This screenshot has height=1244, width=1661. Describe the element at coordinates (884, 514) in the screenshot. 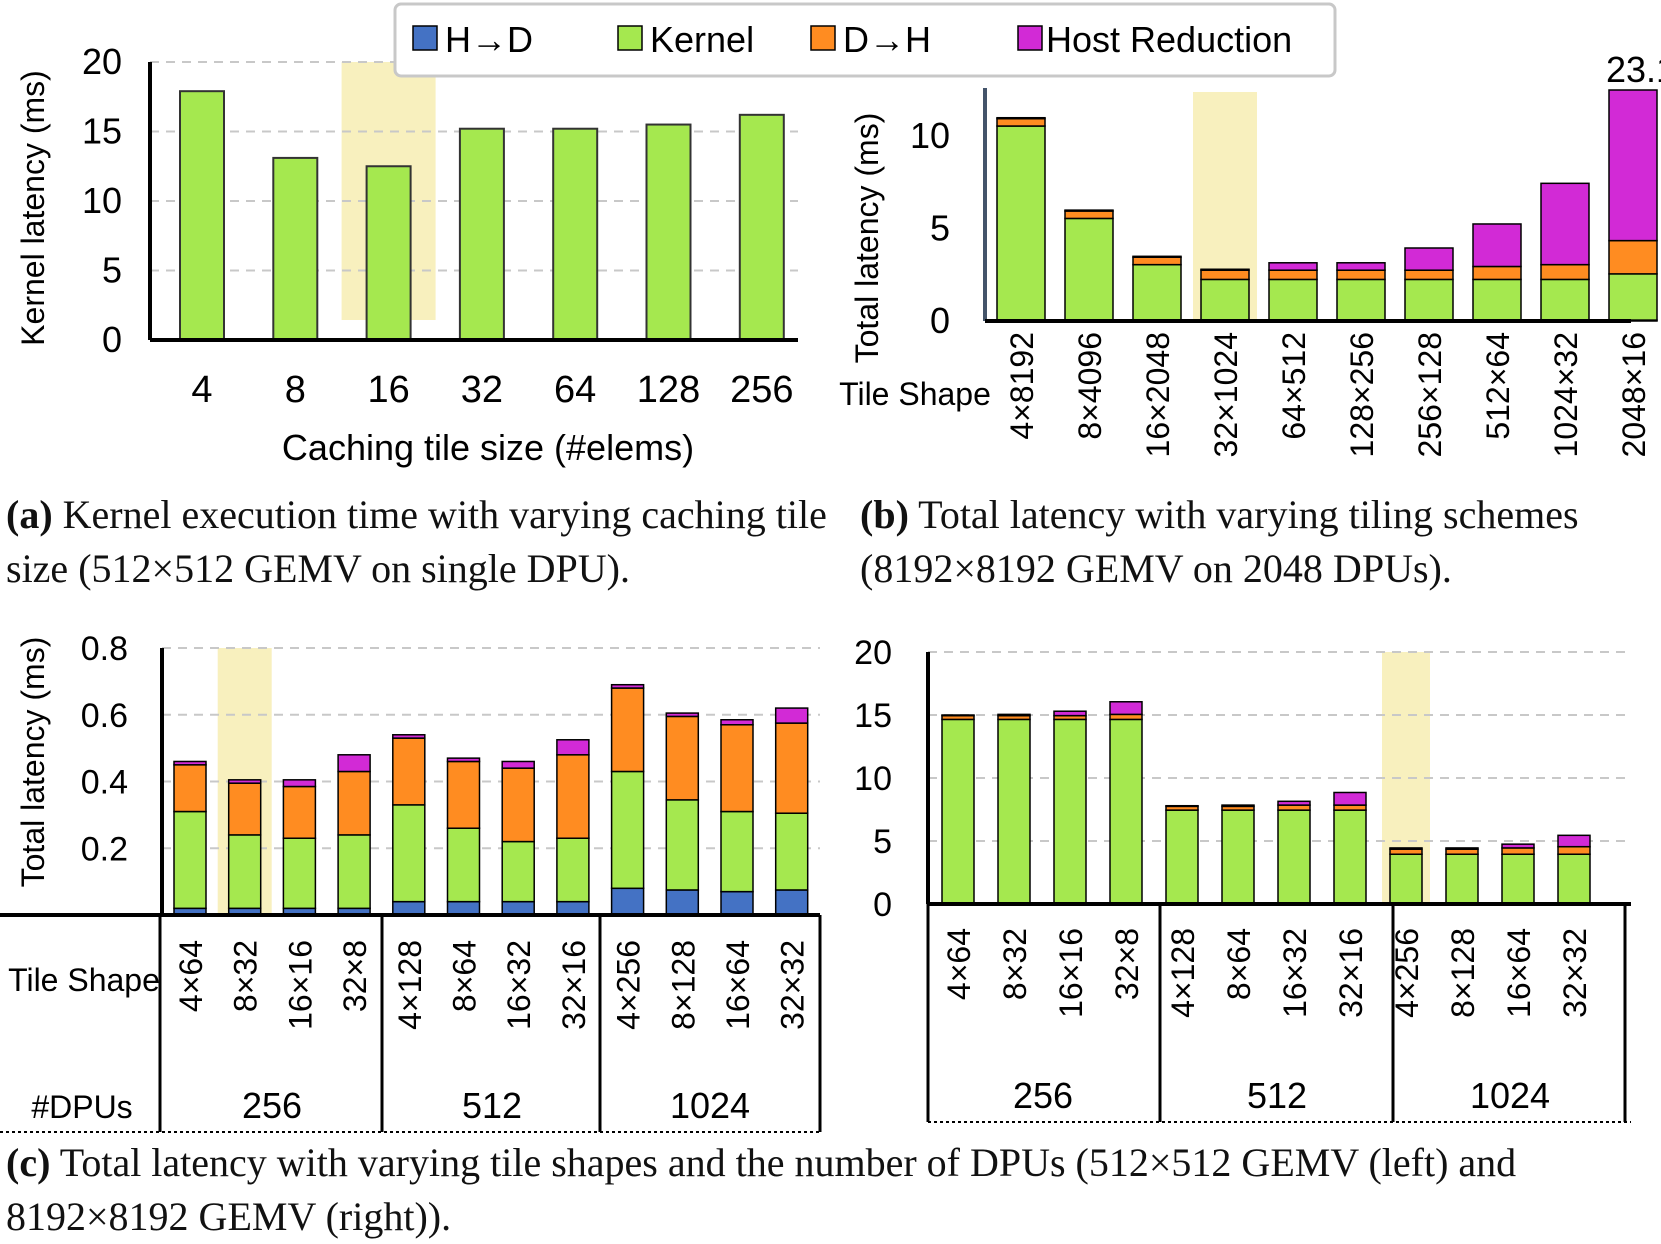

I see `caption-b-label: (b)` at that location.